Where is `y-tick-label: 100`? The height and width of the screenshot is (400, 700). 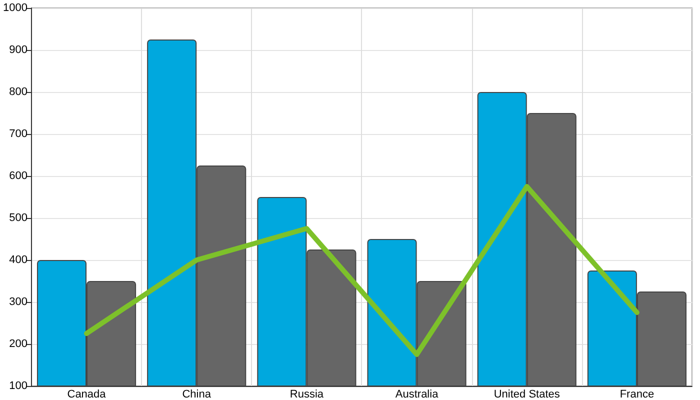
y-tick-label: 100 is located at coordinates (18, 386).